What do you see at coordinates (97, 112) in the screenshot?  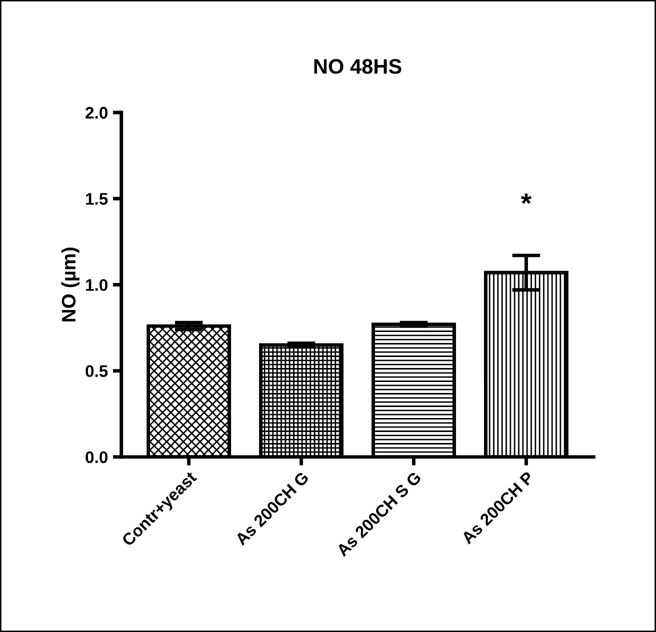 I see `y-tick-label: 2.0` at bounding box center [97, 112].